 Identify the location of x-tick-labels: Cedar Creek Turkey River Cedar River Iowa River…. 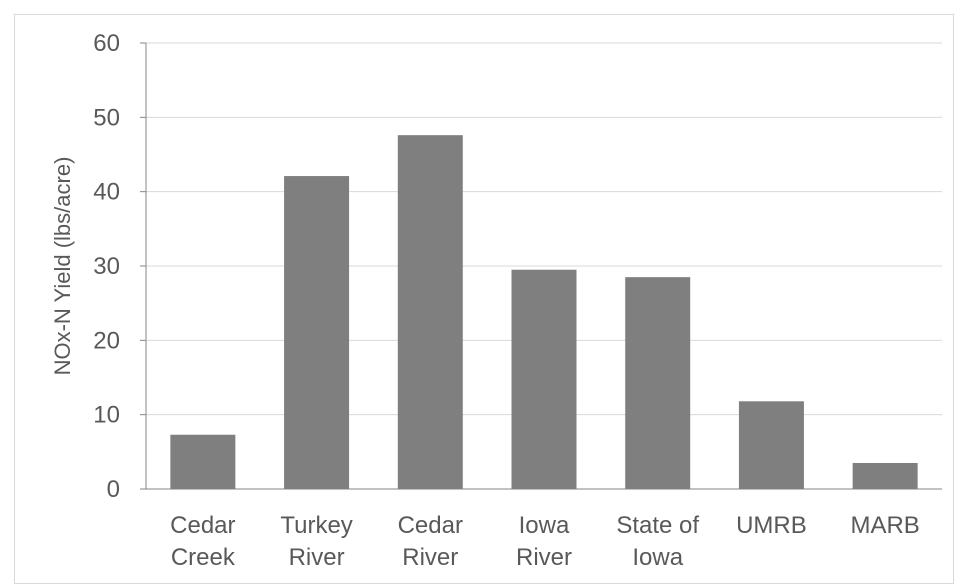
(545, 541).